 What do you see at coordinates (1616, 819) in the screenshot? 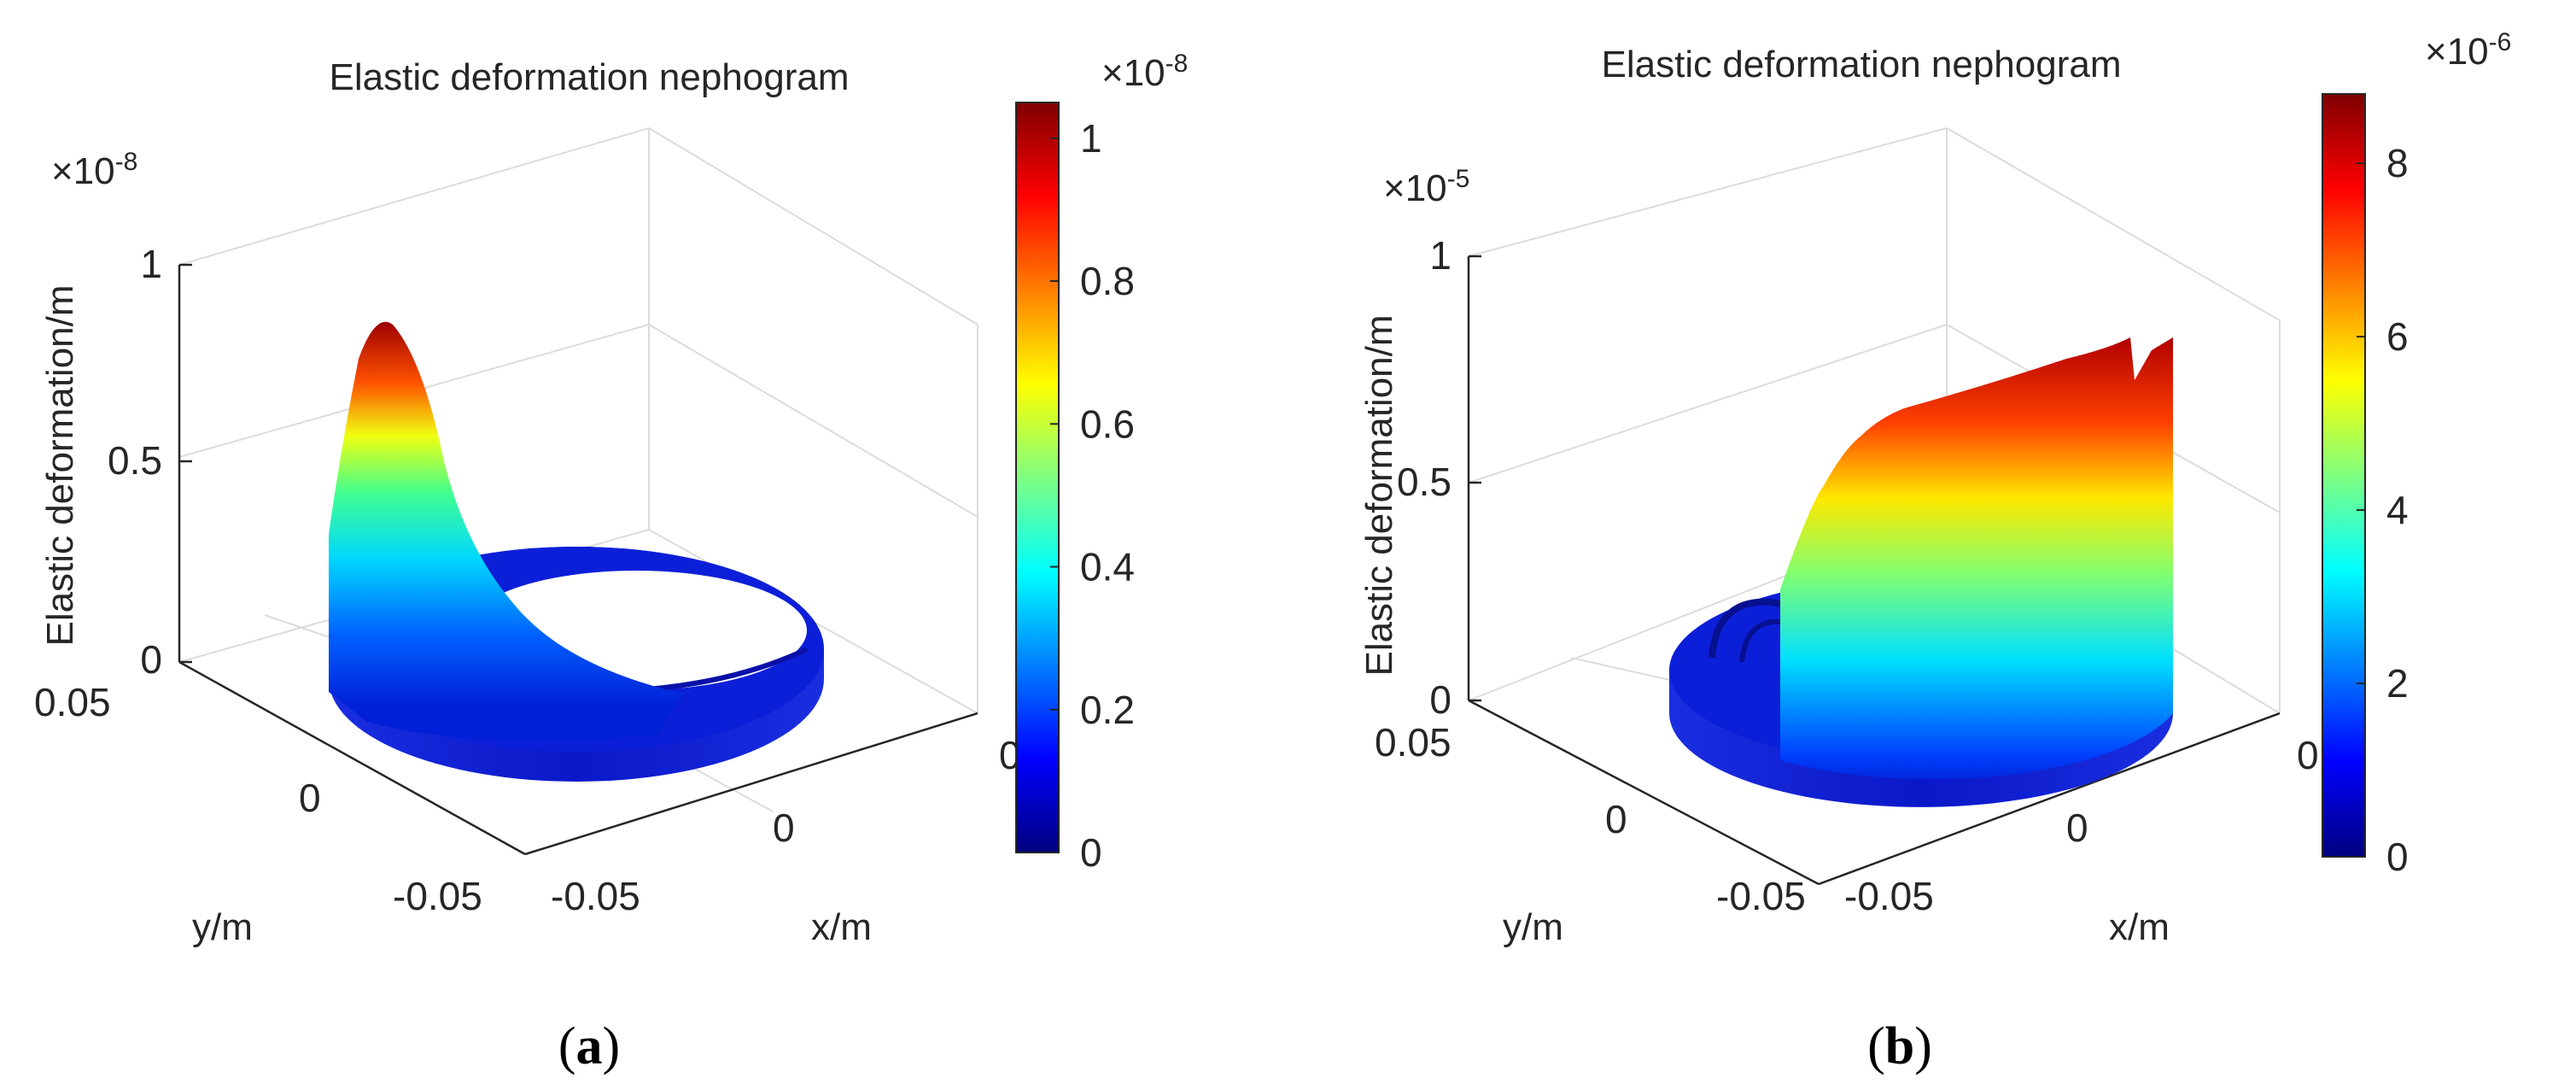
I see `panel-b-ytick-0: 0` at bounding box center [1616, 819].